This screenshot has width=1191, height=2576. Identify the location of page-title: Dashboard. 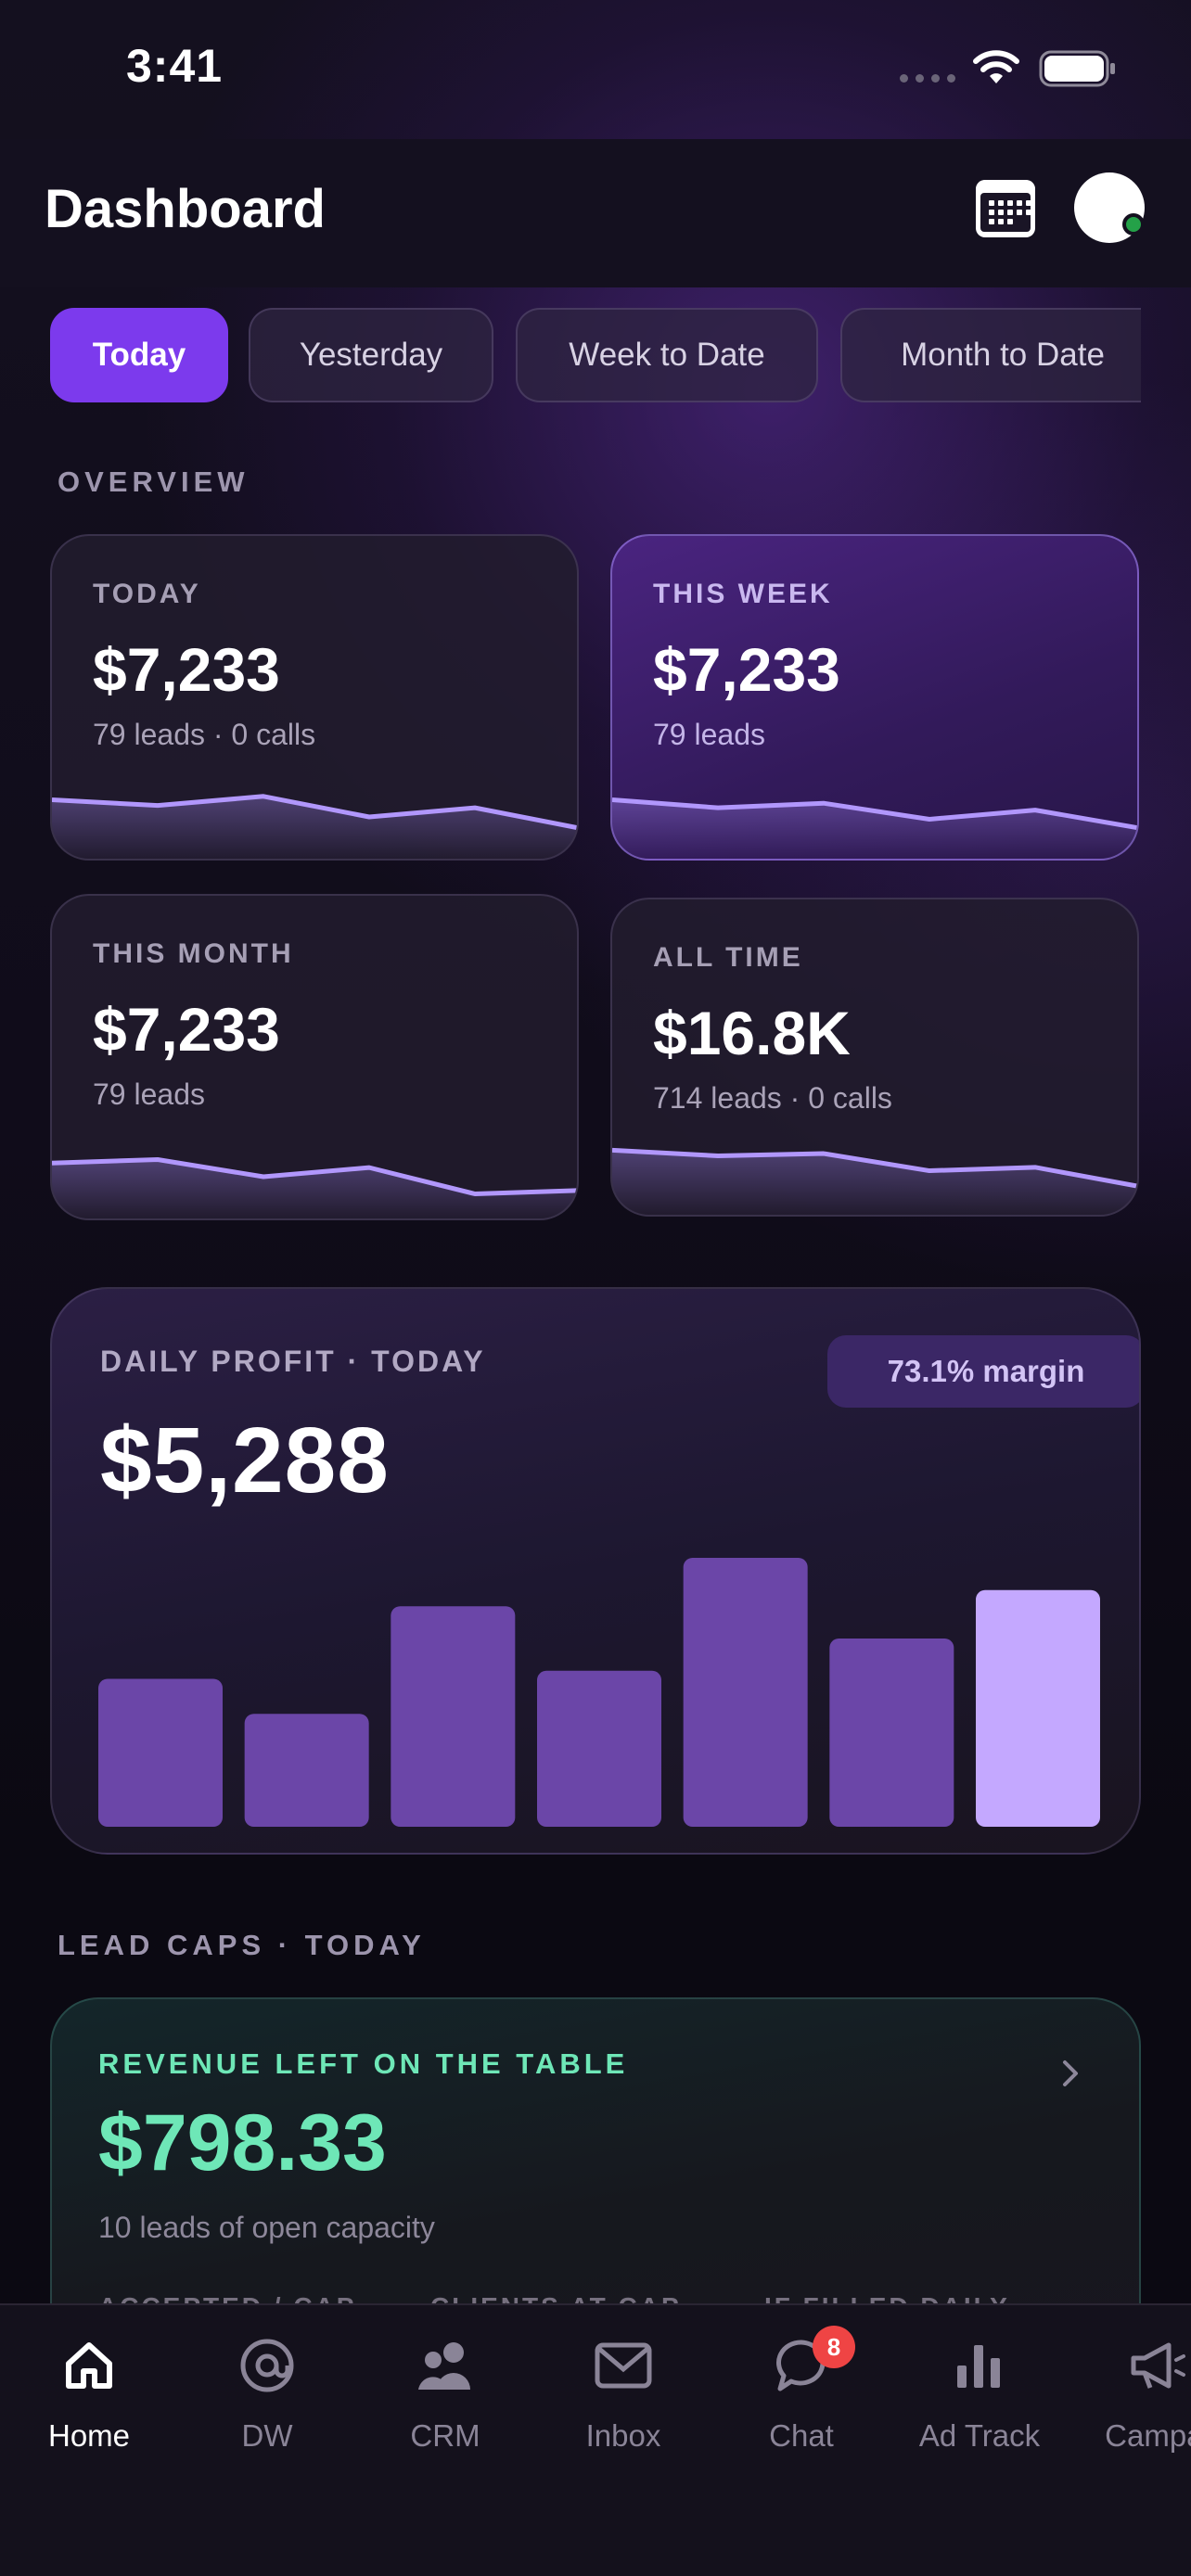
(185, 209).